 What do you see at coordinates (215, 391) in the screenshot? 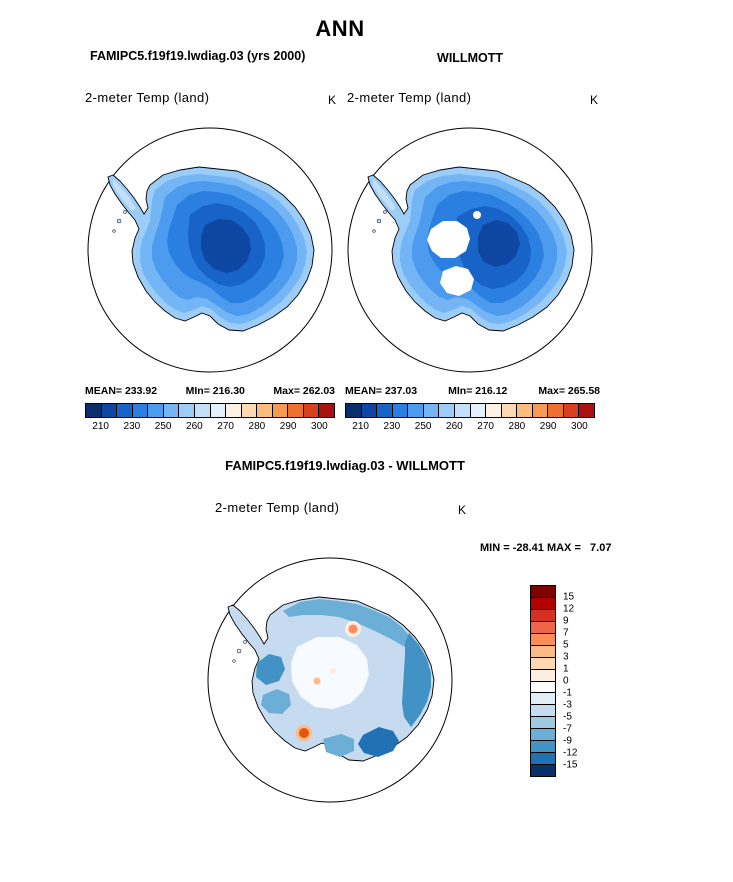
I see `model-stat-min: MIn= 216.30` at bounding box center [215, 391].